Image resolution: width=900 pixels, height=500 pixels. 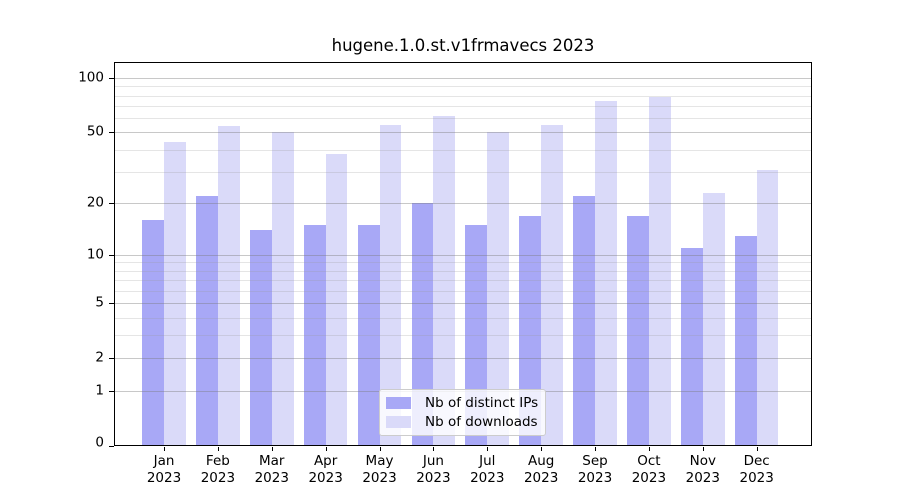 What do you see at coordinates (379, 469) in the screenshot?
I see `x-tick-label-may: May 2023` at bounding box center [379, 469].